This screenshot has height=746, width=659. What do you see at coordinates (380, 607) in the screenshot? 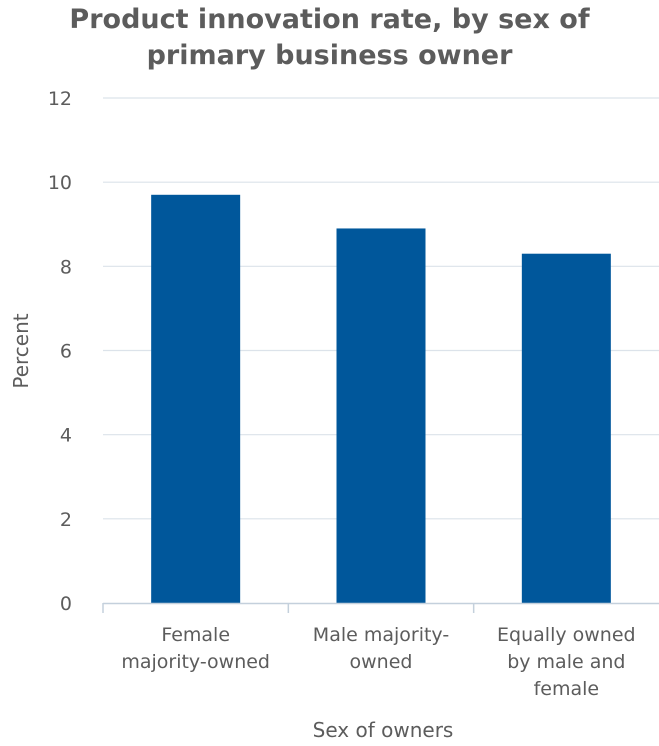
I see `x-axis` at bounding box center [380, 607].